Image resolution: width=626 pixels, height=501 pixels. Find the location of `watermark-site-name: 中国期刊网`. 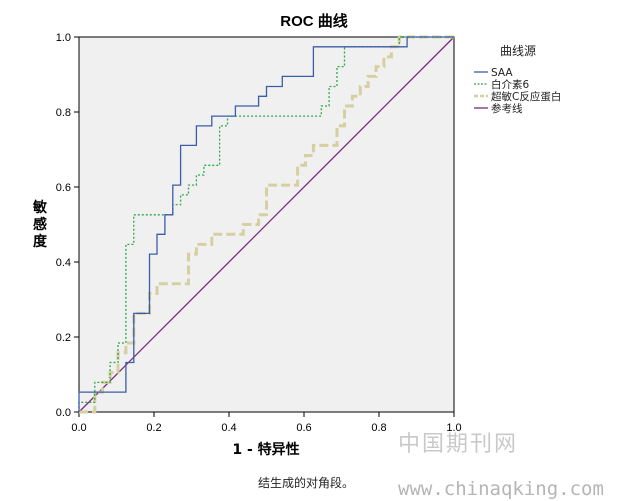

watermark-site-name: 中国期刊网 is located at coordinates (458, 444).